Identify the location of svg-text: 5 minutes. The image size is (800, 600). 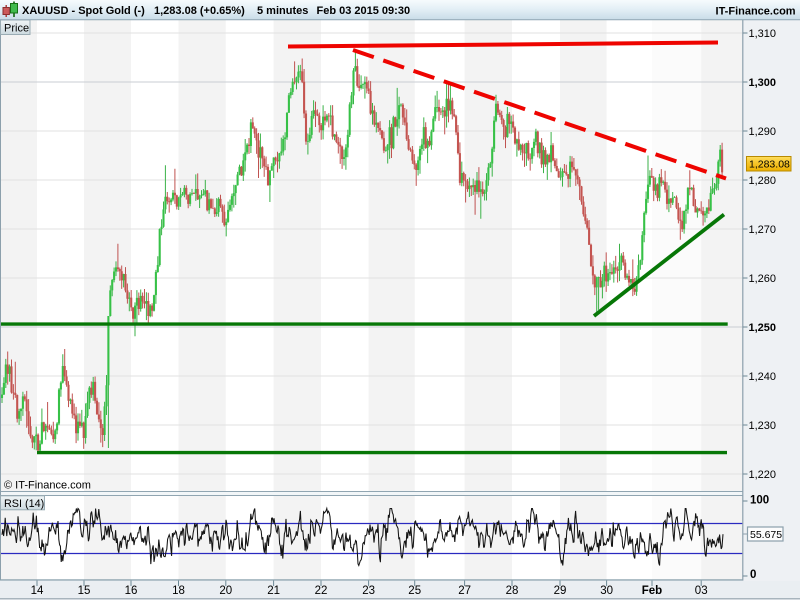
(282, 11).